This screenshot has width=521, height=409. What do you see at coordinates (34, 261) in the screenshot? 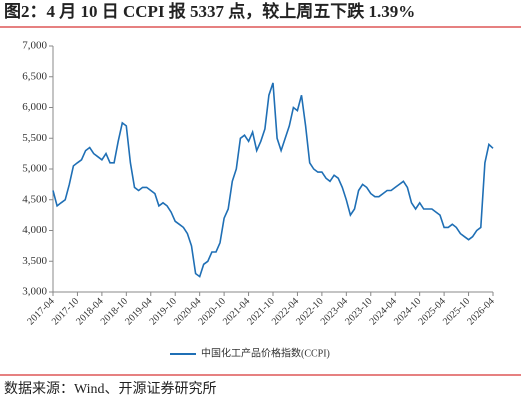
I see `y-tick-label: 3,500` at bounding box center [34, 261].